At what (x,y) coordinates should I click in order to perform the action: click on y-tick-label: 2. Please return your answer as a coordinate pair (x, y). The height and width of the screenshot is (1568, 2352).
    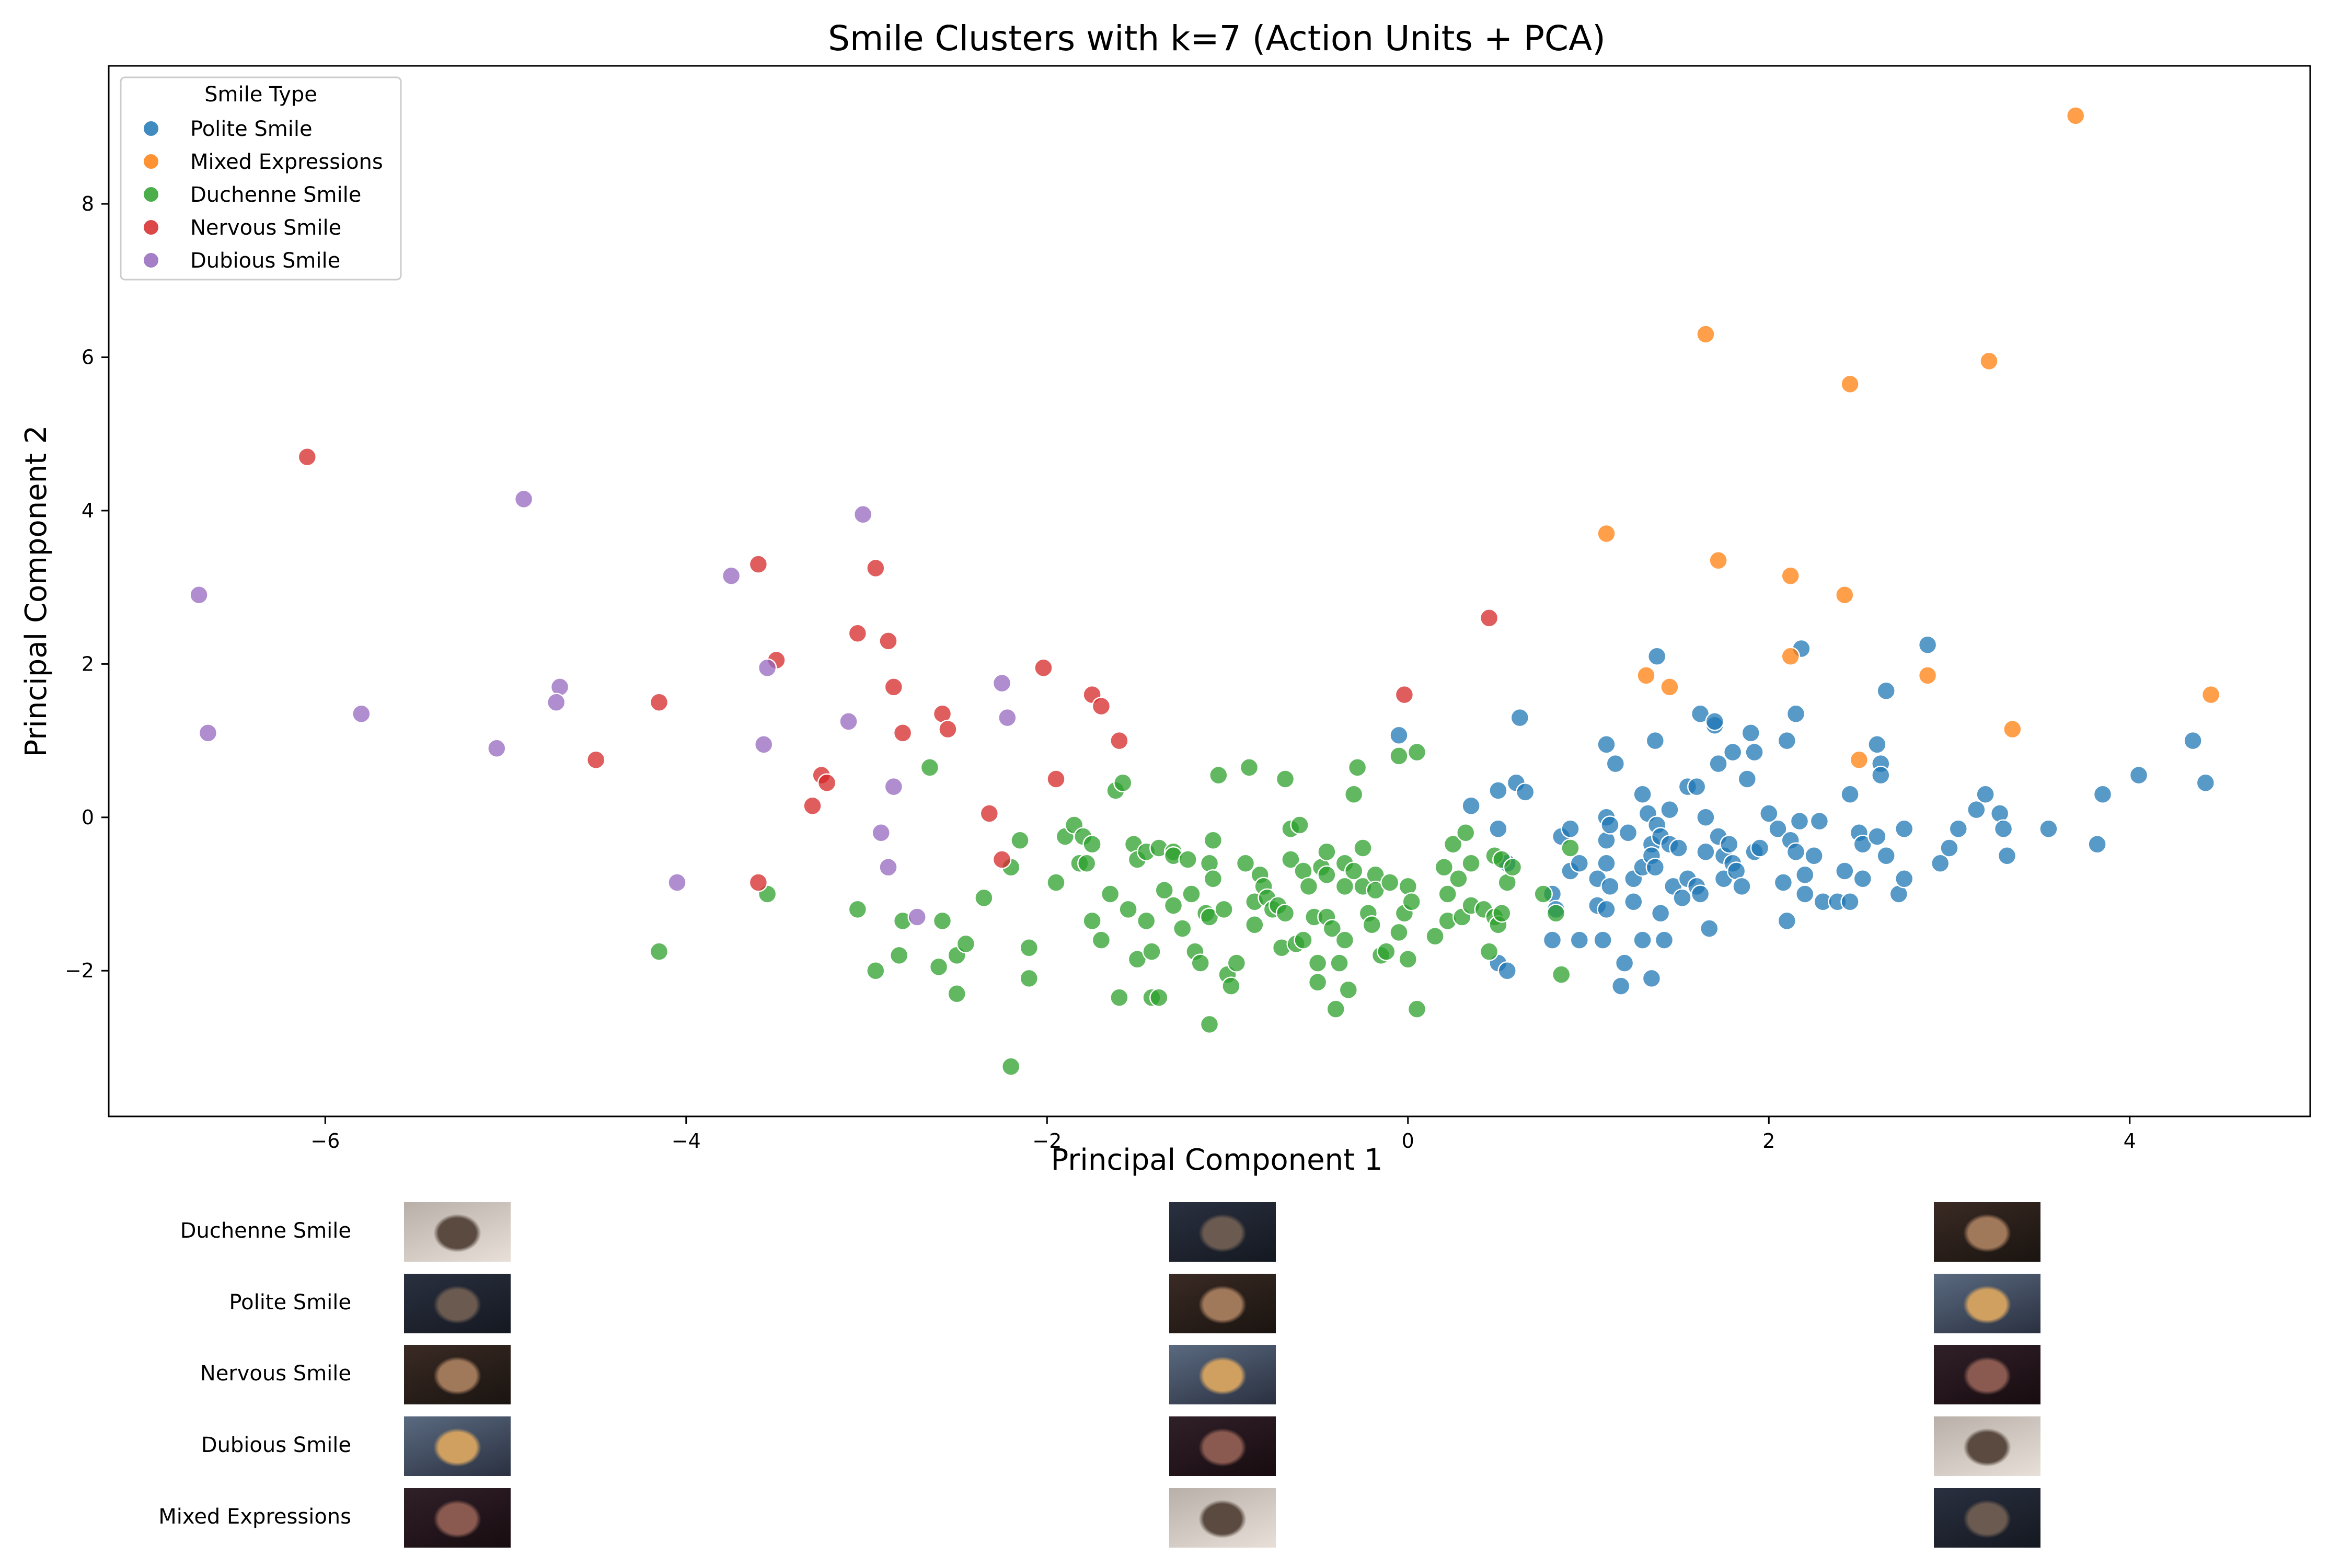
    Looking at the image, I should click on (88, 663).